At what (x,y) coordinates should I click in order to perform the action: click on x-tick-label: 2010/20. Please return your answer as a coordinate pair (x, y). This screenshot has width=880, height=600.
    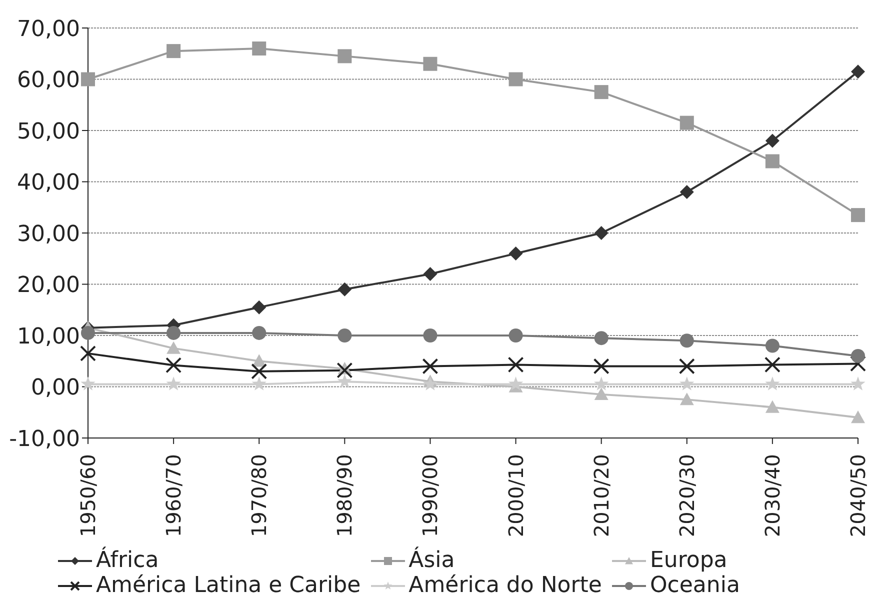
    Looking at the image, I should click on (601, 496).